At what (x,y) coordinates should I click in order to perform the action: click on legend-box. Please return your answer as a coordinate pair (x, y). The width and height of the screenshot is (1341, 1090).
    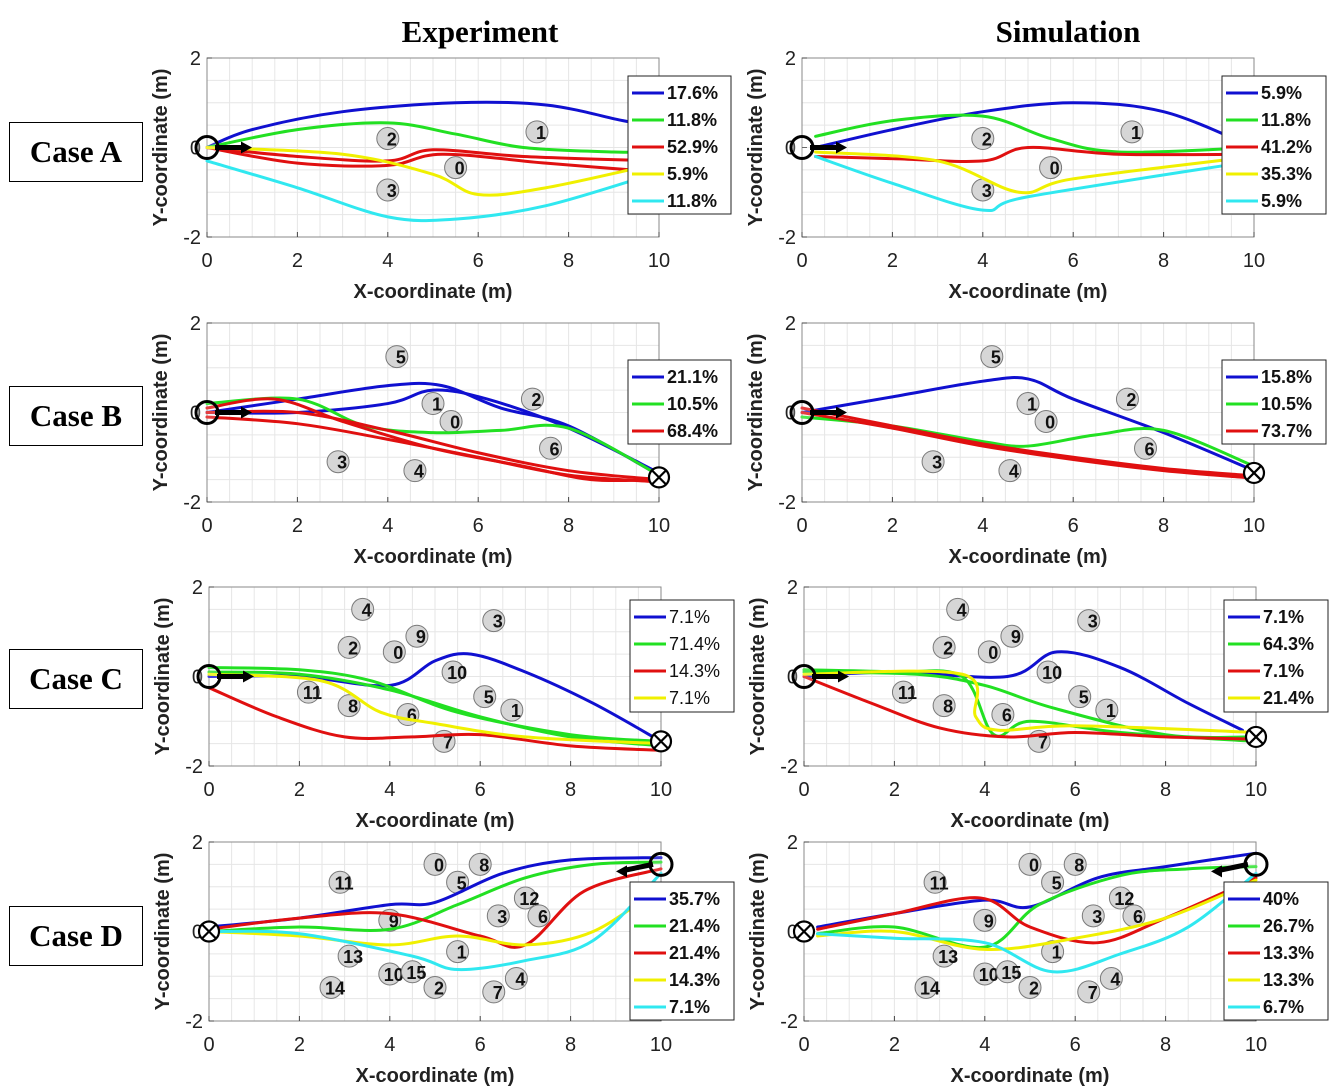
    Looking at the image, I should click on (679, 145).